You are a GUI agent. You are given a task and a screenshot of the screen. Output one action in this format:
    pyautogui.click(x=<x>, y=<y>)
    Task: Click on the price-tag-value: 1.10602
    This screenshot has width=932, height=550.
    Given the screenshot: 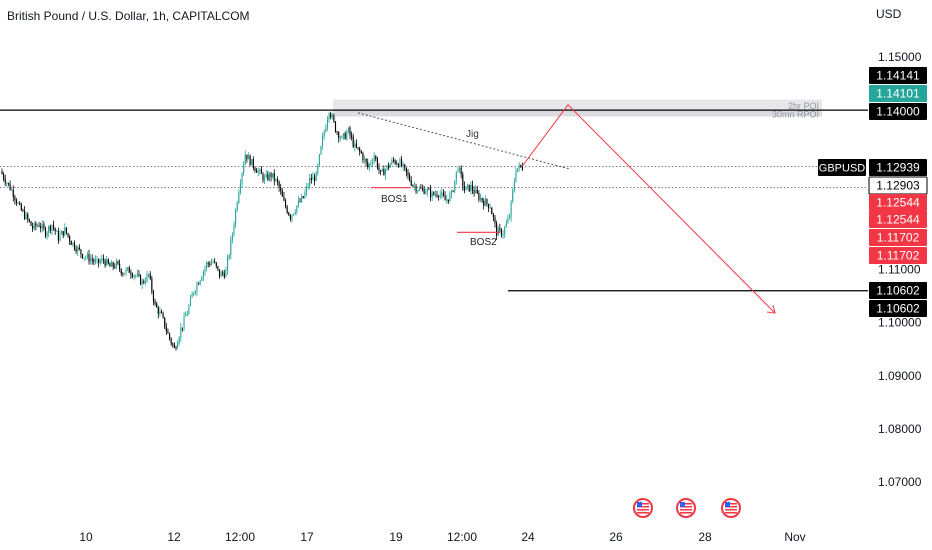 What is the action you would take?
    pyautogui.click(x=898, y=291)
    